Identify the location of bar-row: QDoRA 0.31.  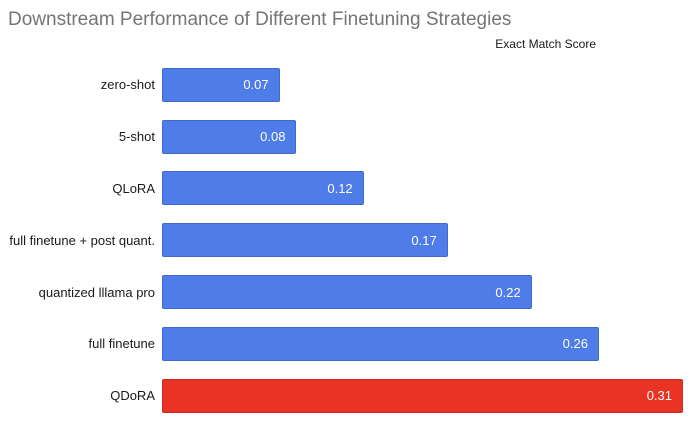
(345, 396).